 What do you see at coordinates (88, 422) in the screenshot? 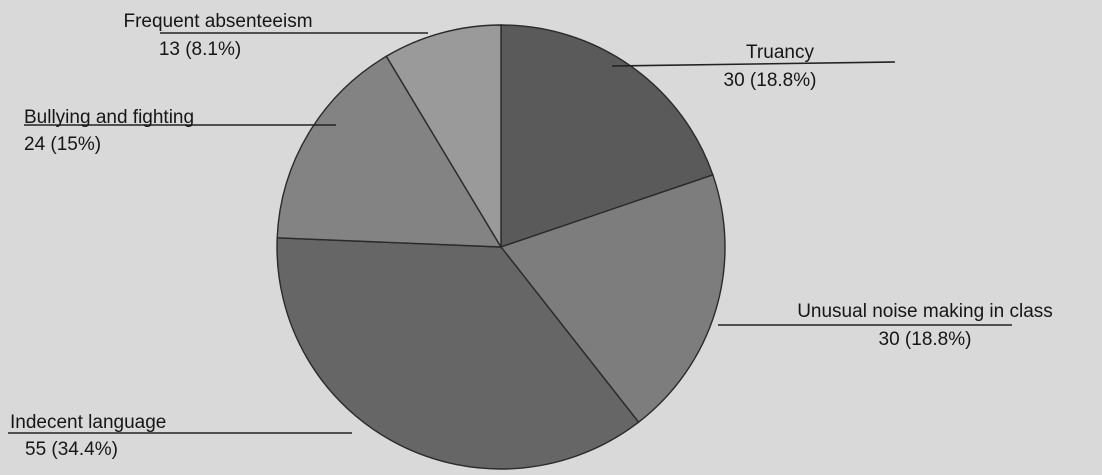
I see `slice-label-indecent-language: Indecent language` at bounding box center [88, 422].